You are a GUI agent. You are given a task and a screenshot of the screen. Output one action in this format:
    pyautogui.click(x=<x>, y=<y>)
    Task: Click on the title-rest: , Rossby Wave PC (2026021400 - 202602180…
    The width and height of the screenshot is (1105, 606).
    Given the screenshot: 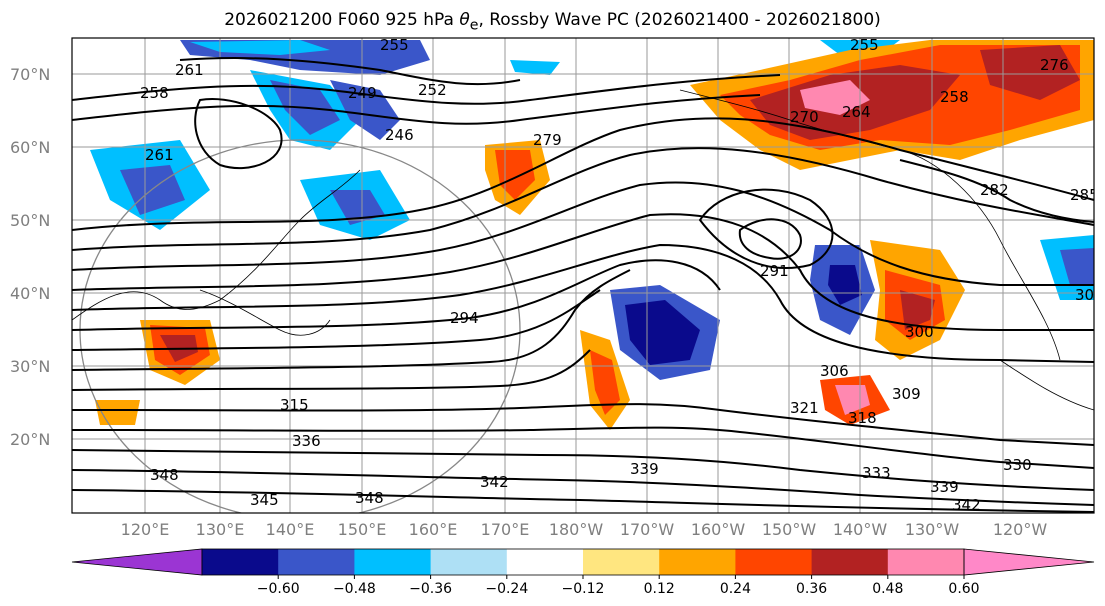 What is the action you would take?
    pyautogui.click(x=679, y=20)
    